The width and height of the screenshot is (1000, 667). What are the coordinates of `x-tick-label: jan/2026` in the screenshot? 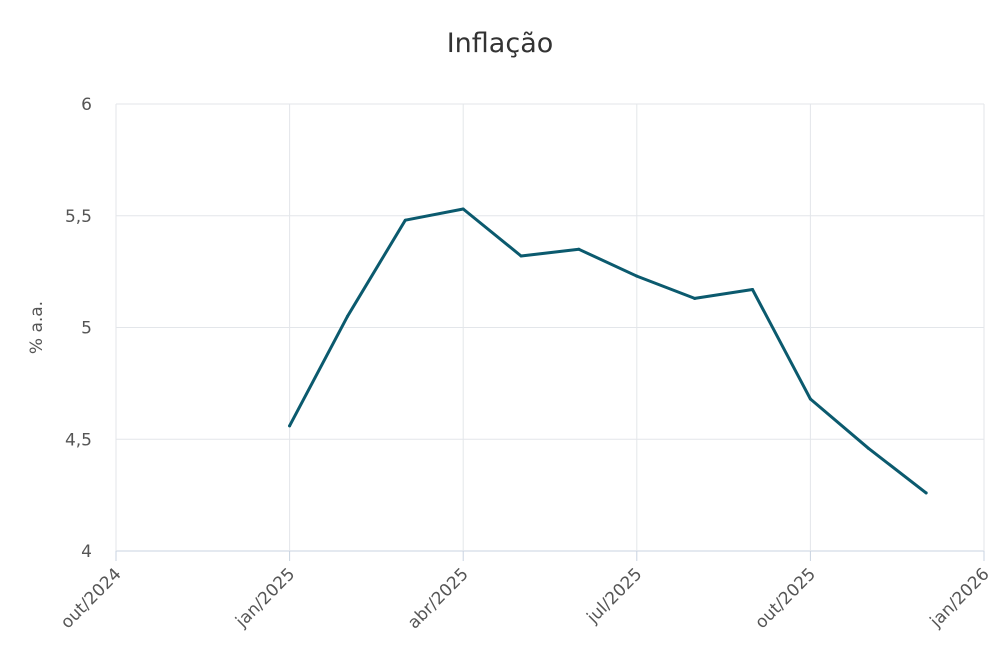 It's located at (960, 598).